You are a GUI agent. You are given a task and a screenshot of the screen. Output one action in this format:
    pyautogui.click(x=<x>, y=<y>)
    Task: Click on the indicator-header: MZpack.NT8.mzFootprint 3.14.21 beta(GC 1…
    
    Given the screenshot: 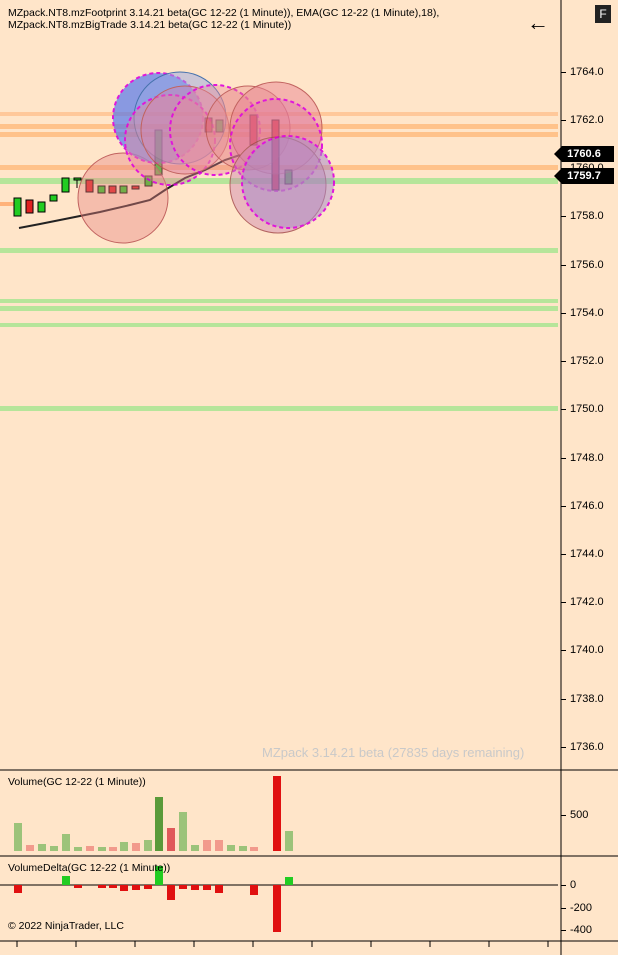 What is the action you would take?
    pyautogui.click(x=223, y=19)
    